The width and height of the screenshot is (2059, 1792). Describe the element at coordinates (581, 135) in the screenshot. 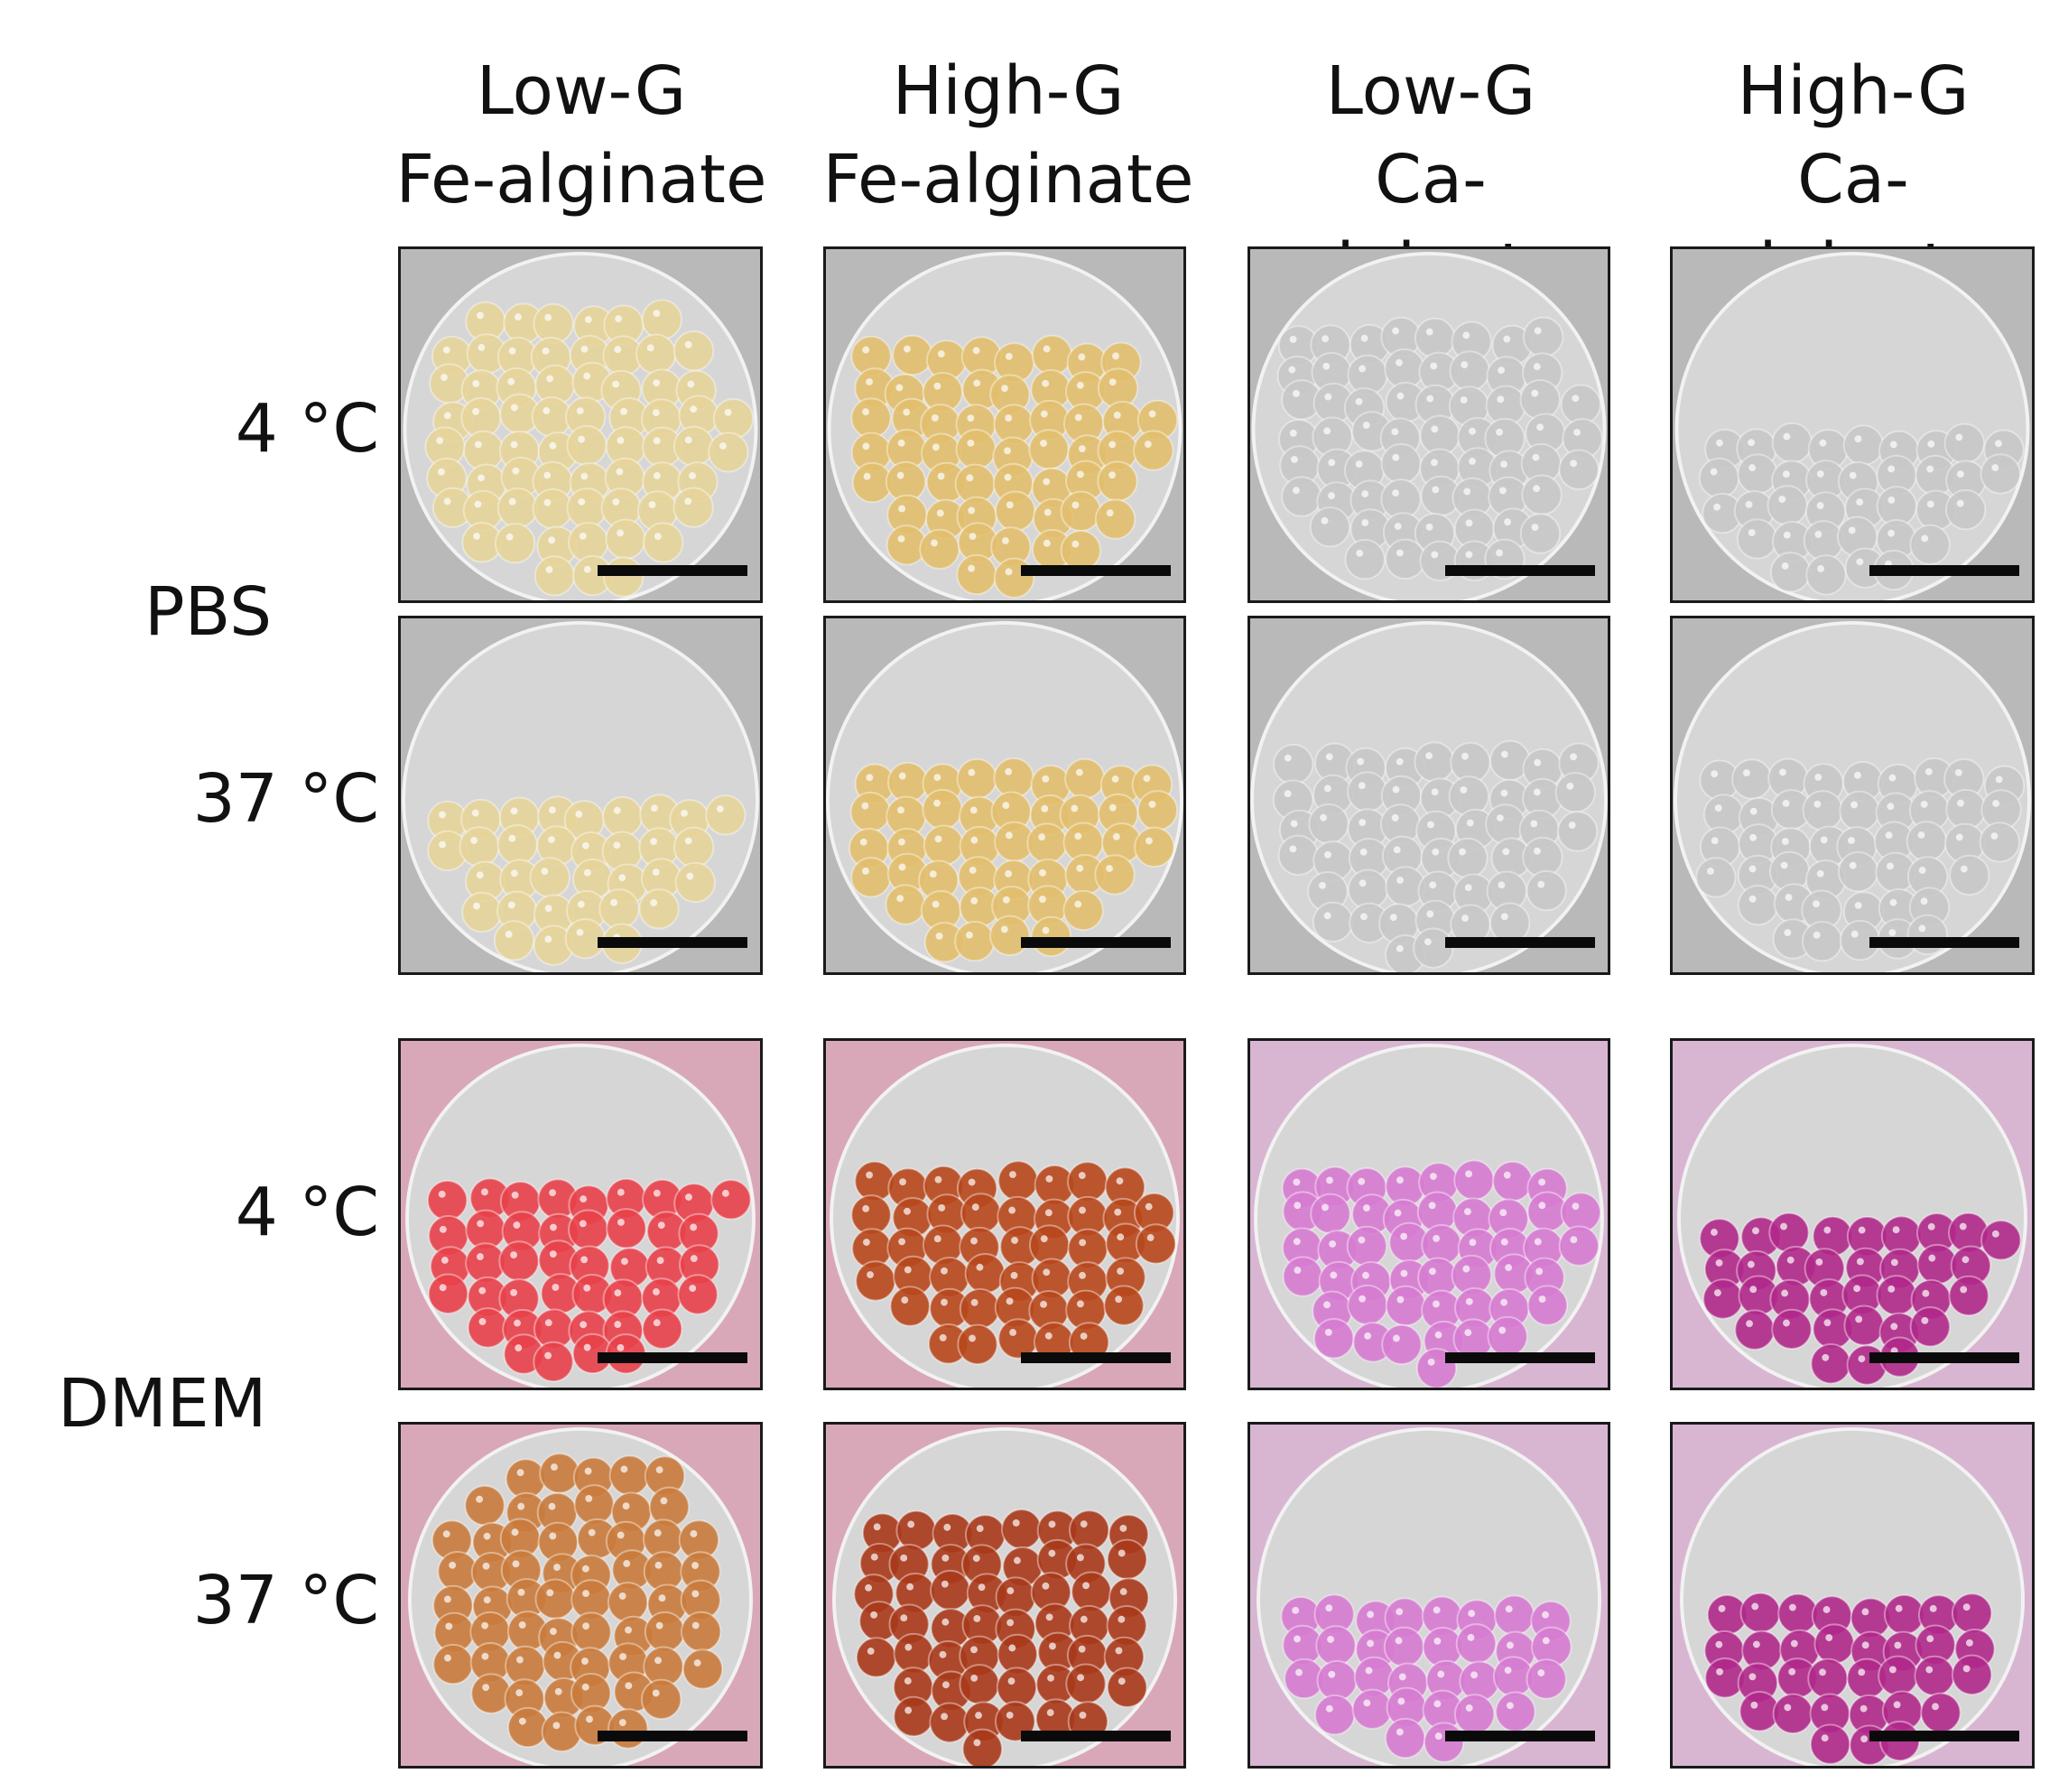

I see `column-header-1: Low-G Fe-alginate` at that location.